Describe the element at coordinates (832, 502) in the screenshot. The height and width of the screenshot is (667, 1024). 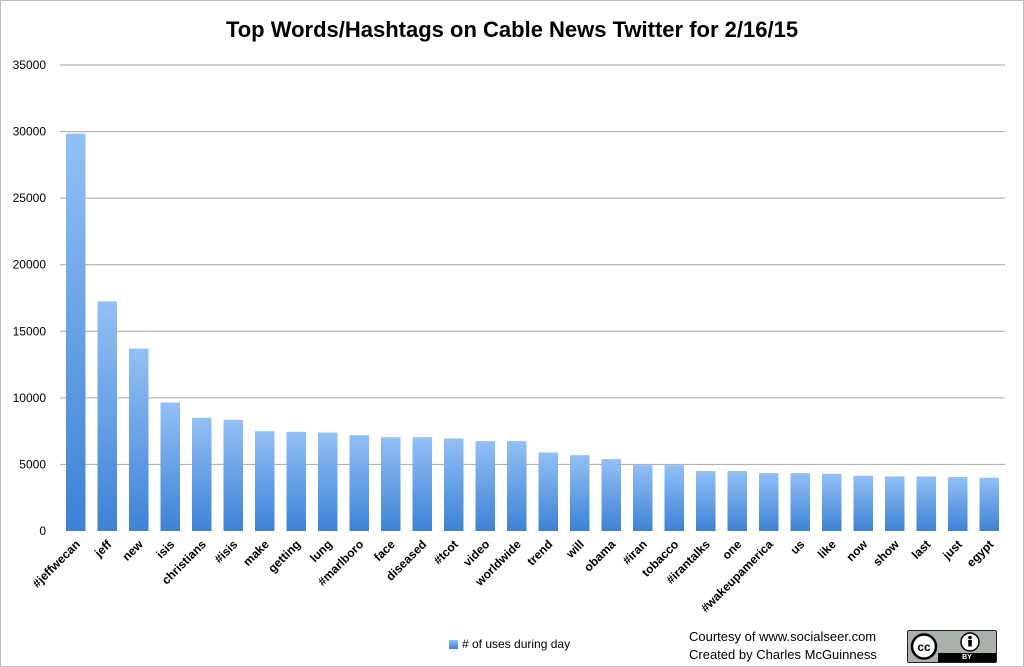
I see `bar-like` at that location.